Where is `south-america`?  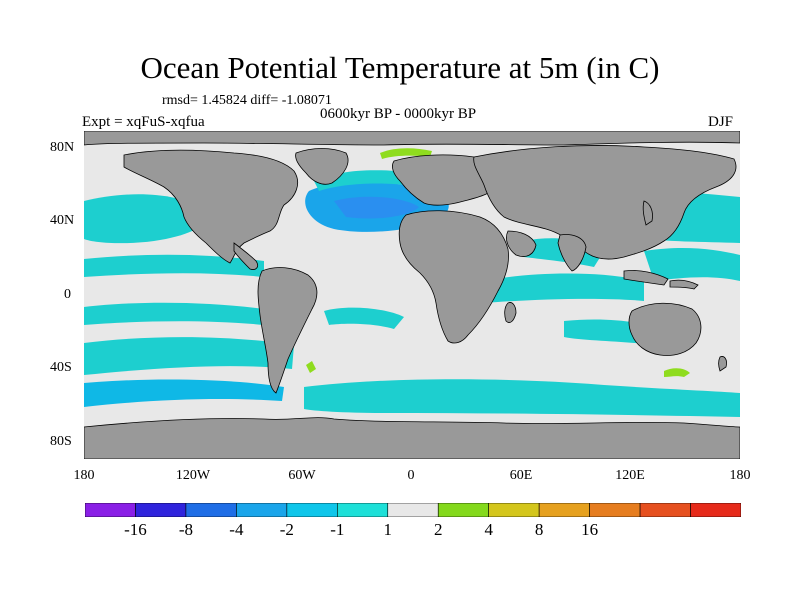
south-america is located at coordinates (287, 330).